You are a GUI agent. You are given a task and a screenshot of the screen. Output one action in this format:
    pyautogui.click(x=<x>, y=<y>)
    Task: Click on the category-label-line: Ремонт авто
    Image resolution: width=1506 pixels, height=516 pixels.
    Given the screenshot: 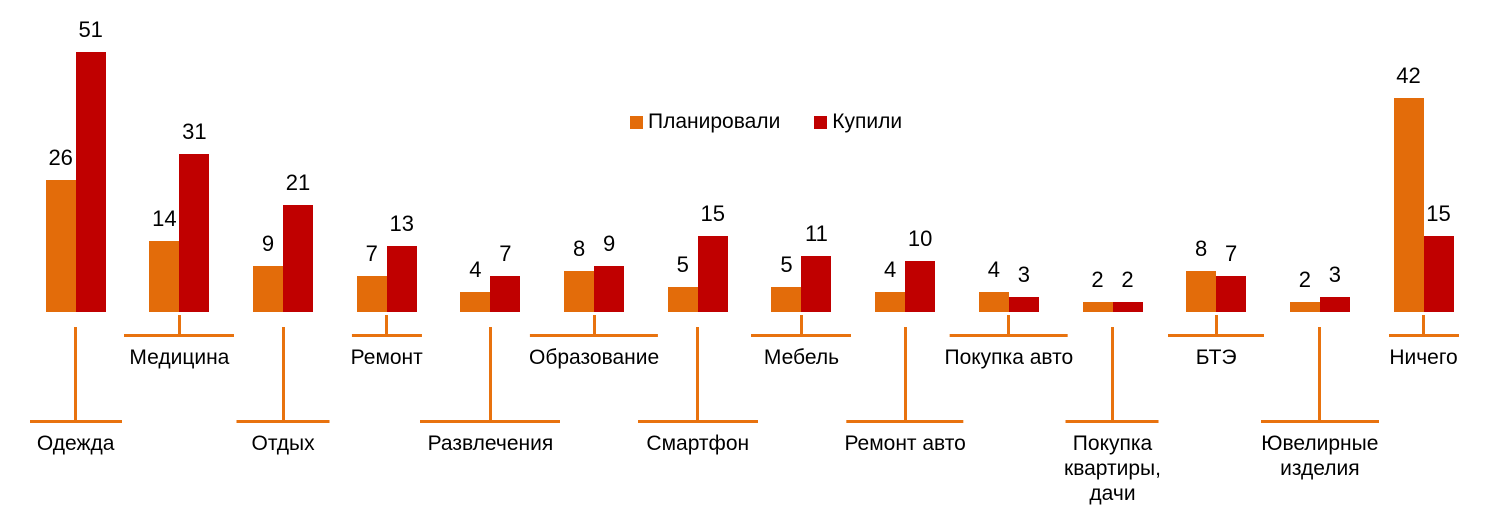 What is the action you would take?
    pyautogui.click(x=905, y=443)
    